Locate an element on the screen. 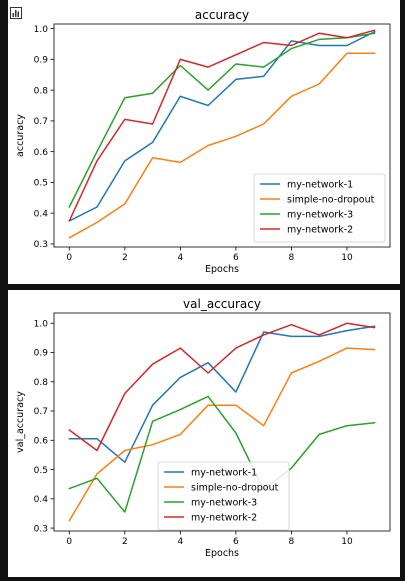 The image size is (405, 581). y-axis-label: accuracy is located at coordinates (20, 135).